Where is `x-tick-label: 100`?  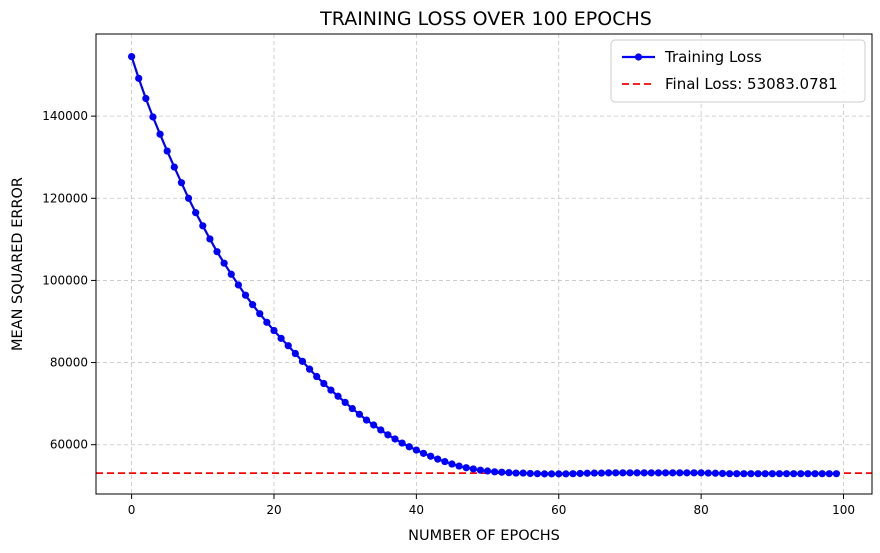 x-tick-label: 100 is located at coordinates (843, 510).